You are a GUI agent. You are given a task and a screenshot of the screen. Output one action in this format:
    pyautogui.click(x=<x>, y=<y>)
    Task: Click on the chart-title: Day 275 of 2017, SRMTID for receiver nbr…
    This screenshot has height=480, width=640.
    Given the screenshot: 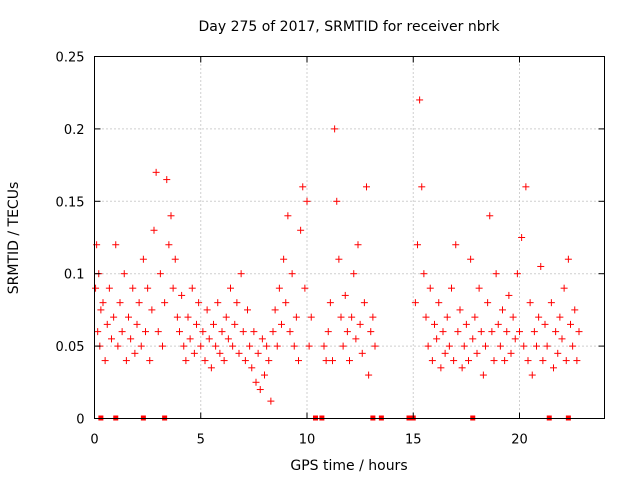 What is the action you would take?
    pyautogui.click(x=349, y=27)
    